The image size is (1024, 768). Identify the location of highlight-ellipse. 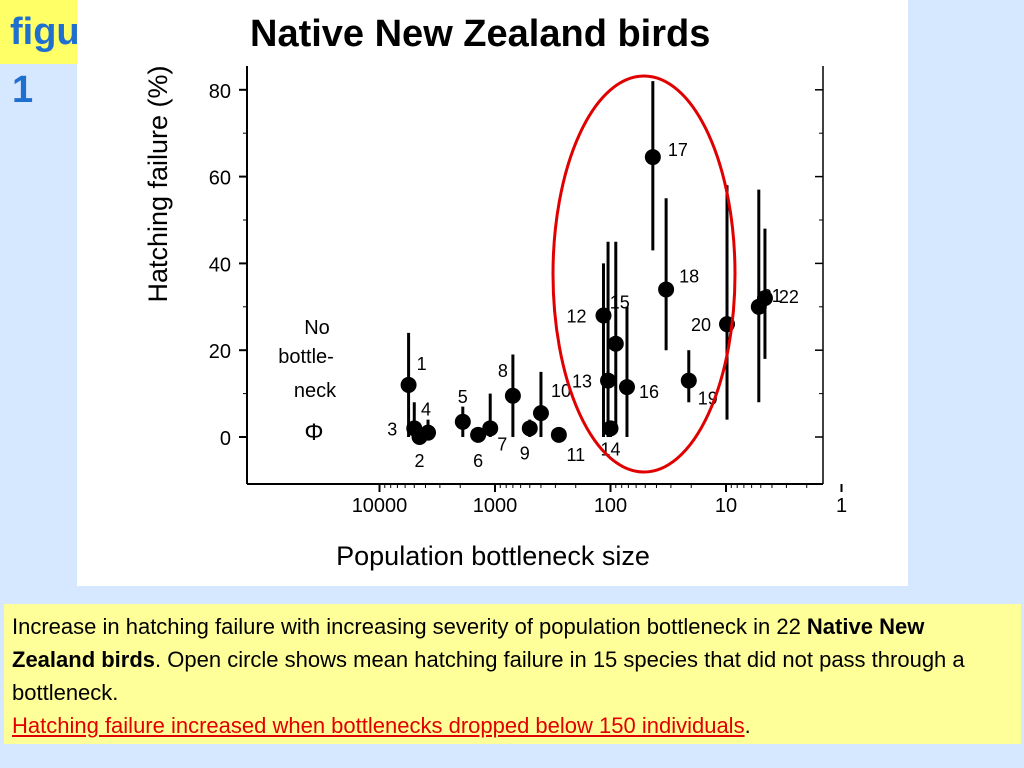
(644, 274).